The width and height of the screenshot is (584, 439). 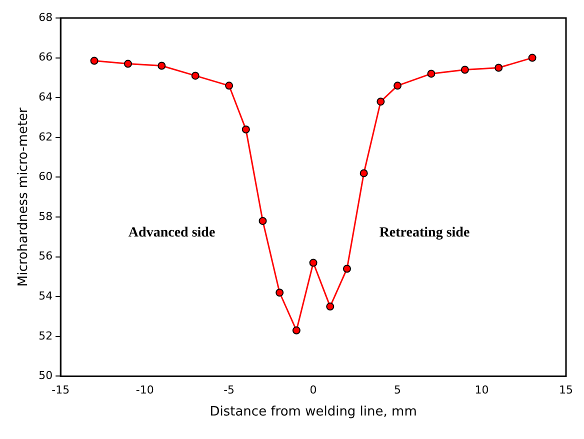 I want to click on y-tick-label: 62, so click(x=45, y=137).